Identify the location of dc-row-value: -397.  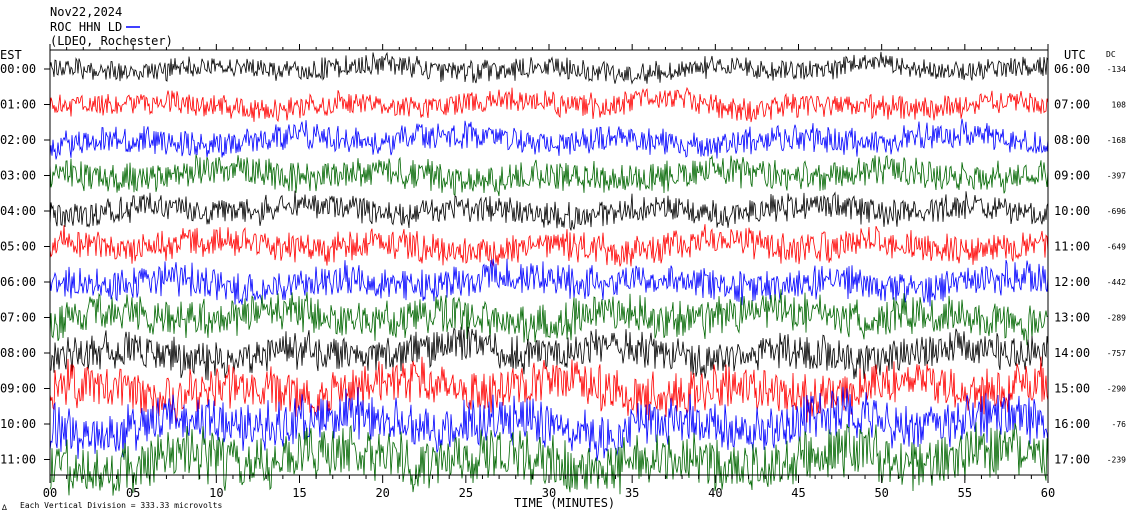
(1116, 176).